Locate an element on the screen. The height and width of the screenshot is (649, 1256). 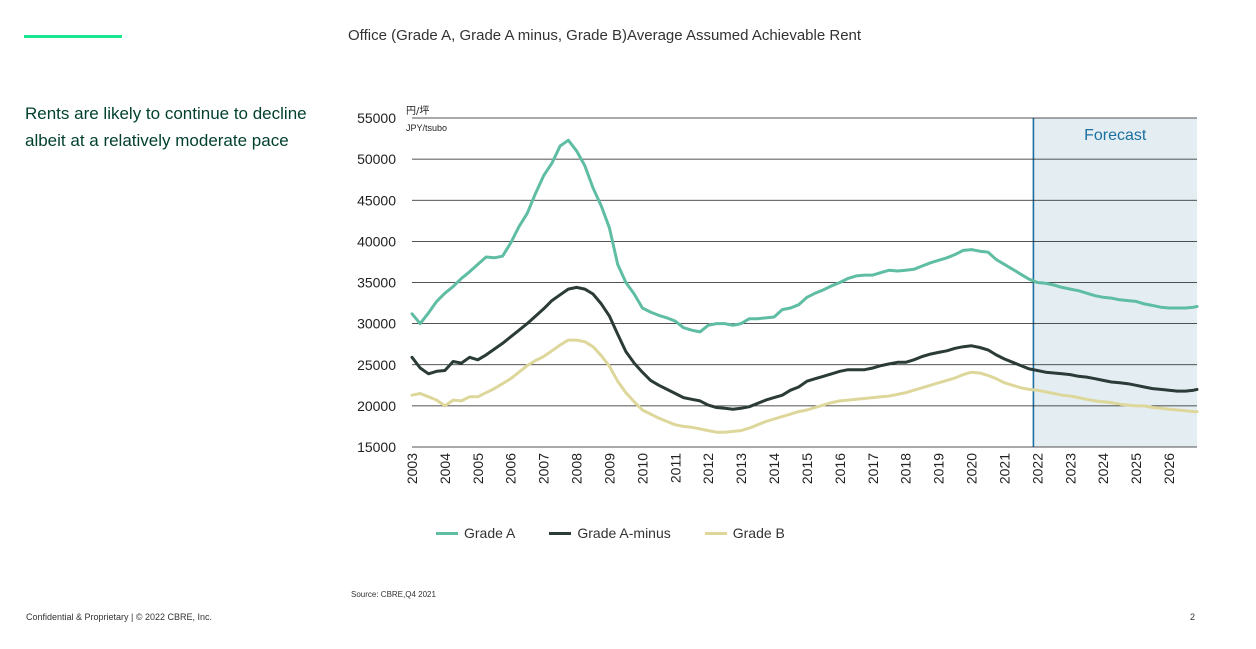
legend-label: Grade A-minus is located at coordinates (624, 533).